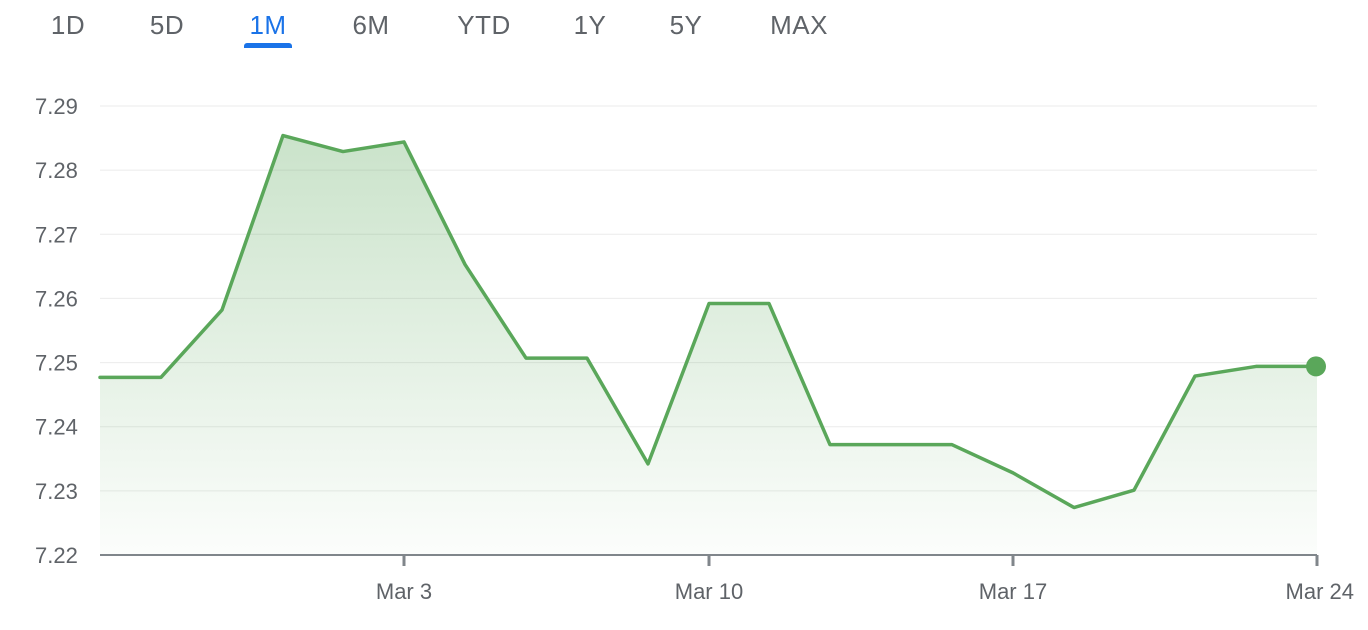 Image resolution: width=1368 pixels, height=630 pixels. I want to click on range-tabs: 1D 5D 1M 6M YTD 1Y 5Y MAX, so click(684, 30).